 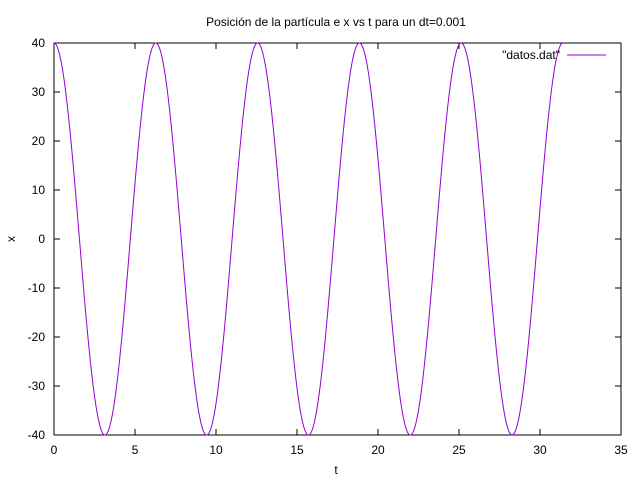 I want to click on y-tick-label: 0, so click(x=41, y=239).